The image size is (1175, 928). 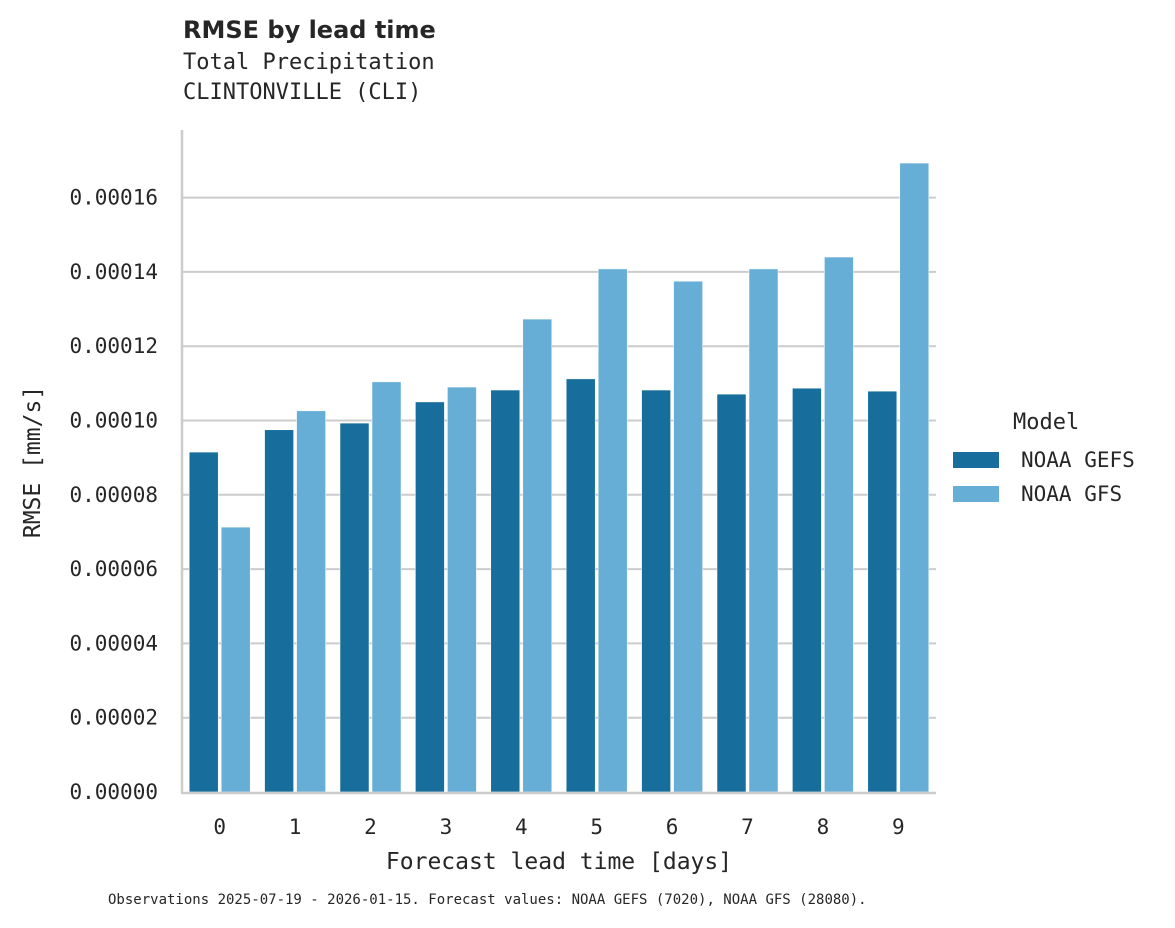 I want to click on y-axis-label: RMSE [mm/s], so click(x=33, y=462).